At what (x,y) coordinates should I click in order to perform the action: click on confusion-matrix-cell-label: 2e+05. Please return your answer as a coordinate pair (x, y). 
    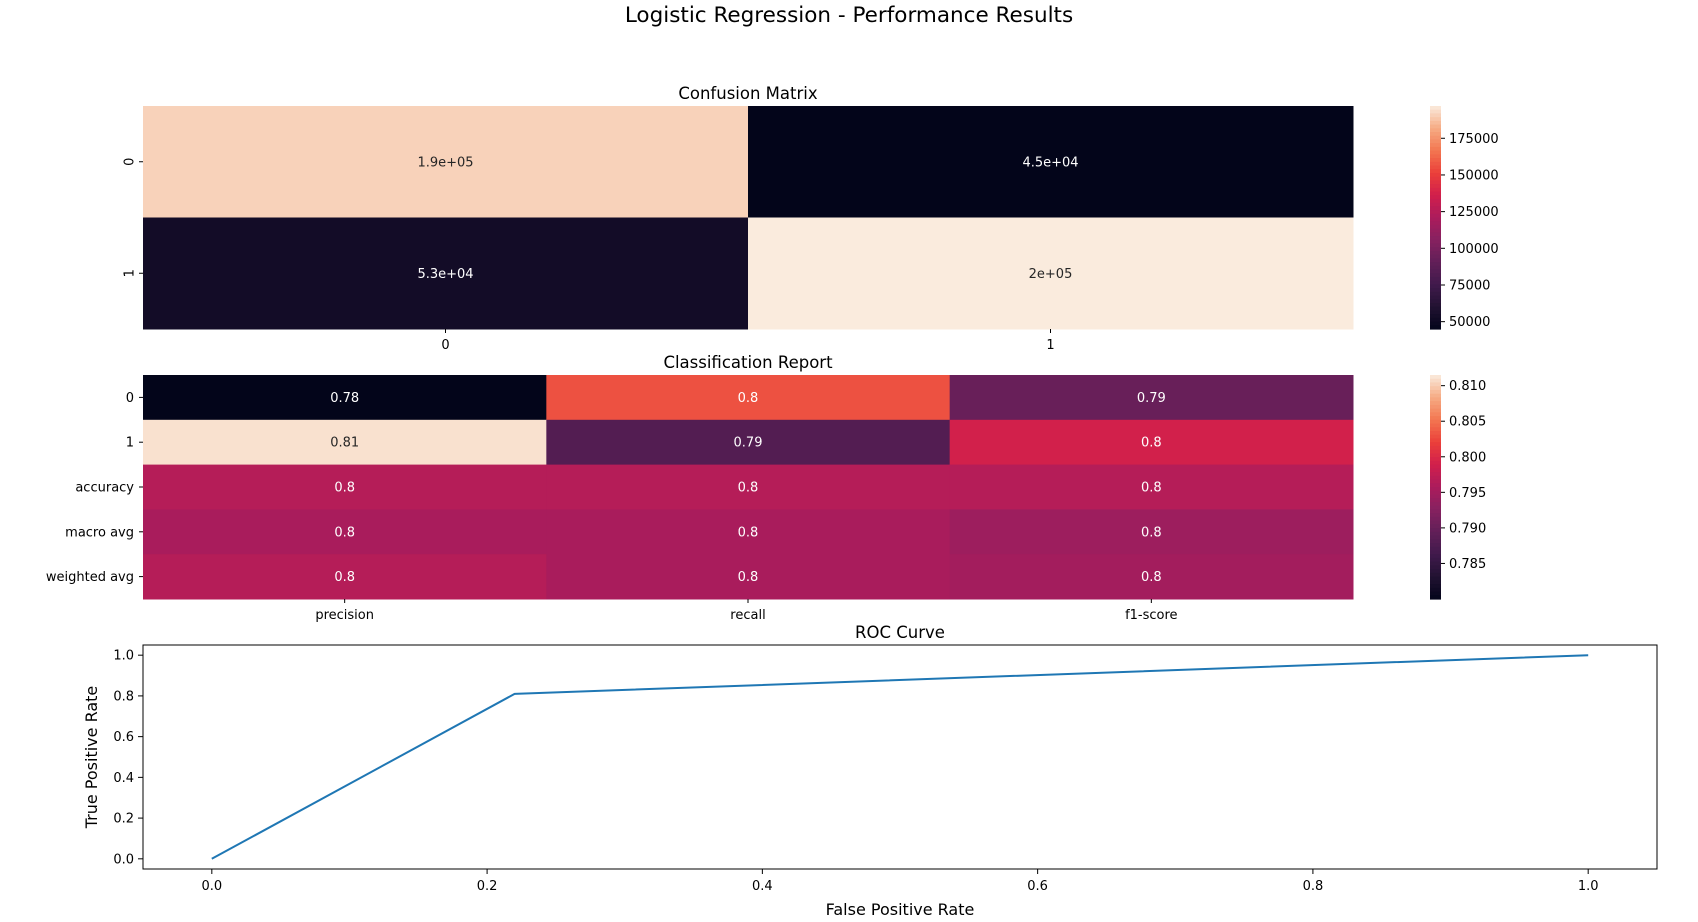
    Looking at the image, I should click on (1051, 274).